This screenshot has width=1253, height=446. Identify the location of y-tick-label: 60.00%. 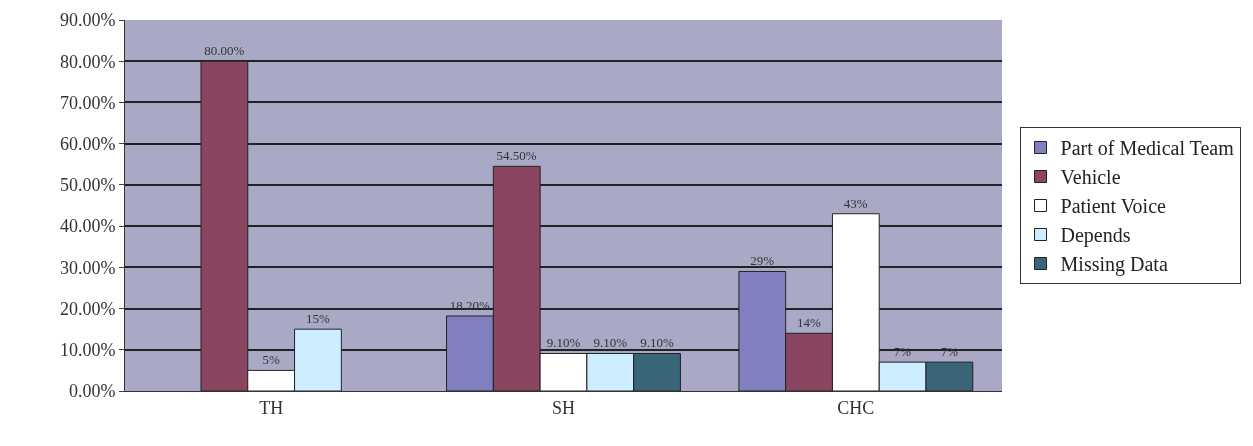
(87, 143).